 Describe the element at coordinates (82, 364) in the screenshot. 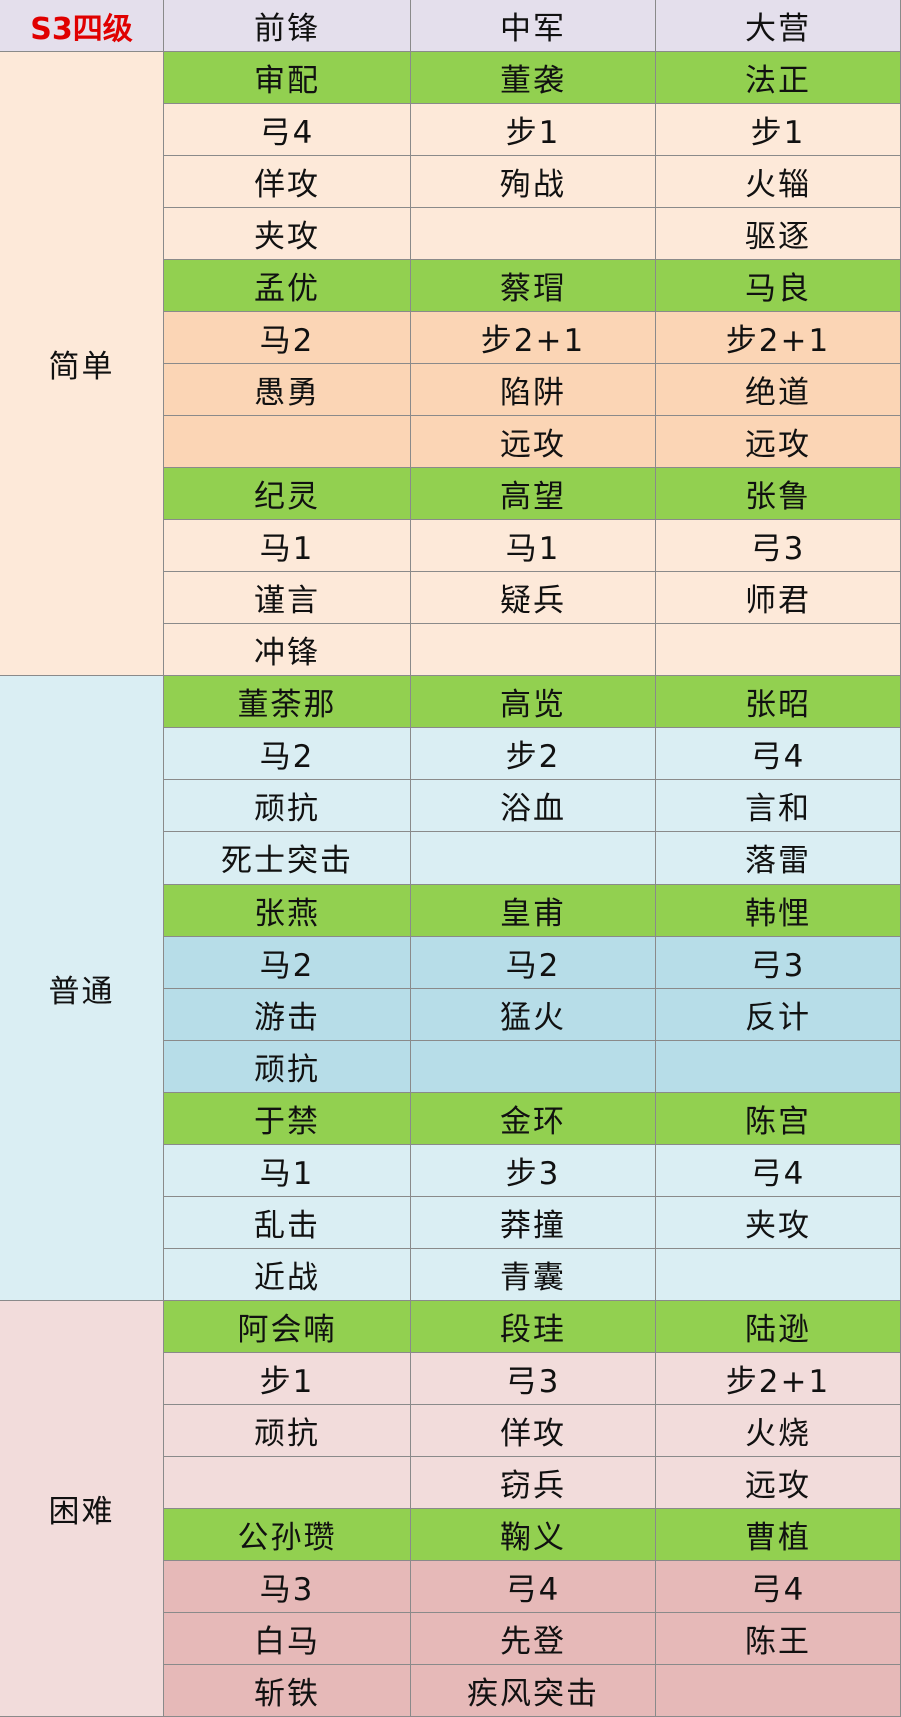

I see `difficulty-label: 简单` at that location.